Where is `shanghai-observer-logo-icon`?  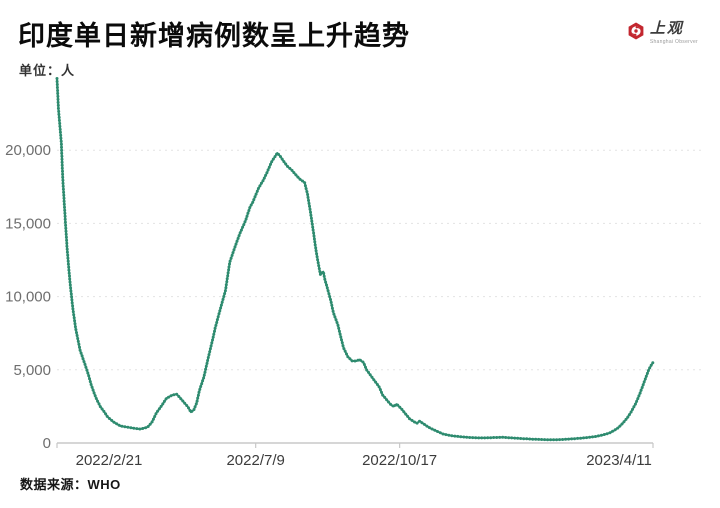 shanghai-observer-logo-icon is located at coordinates (636, 31).